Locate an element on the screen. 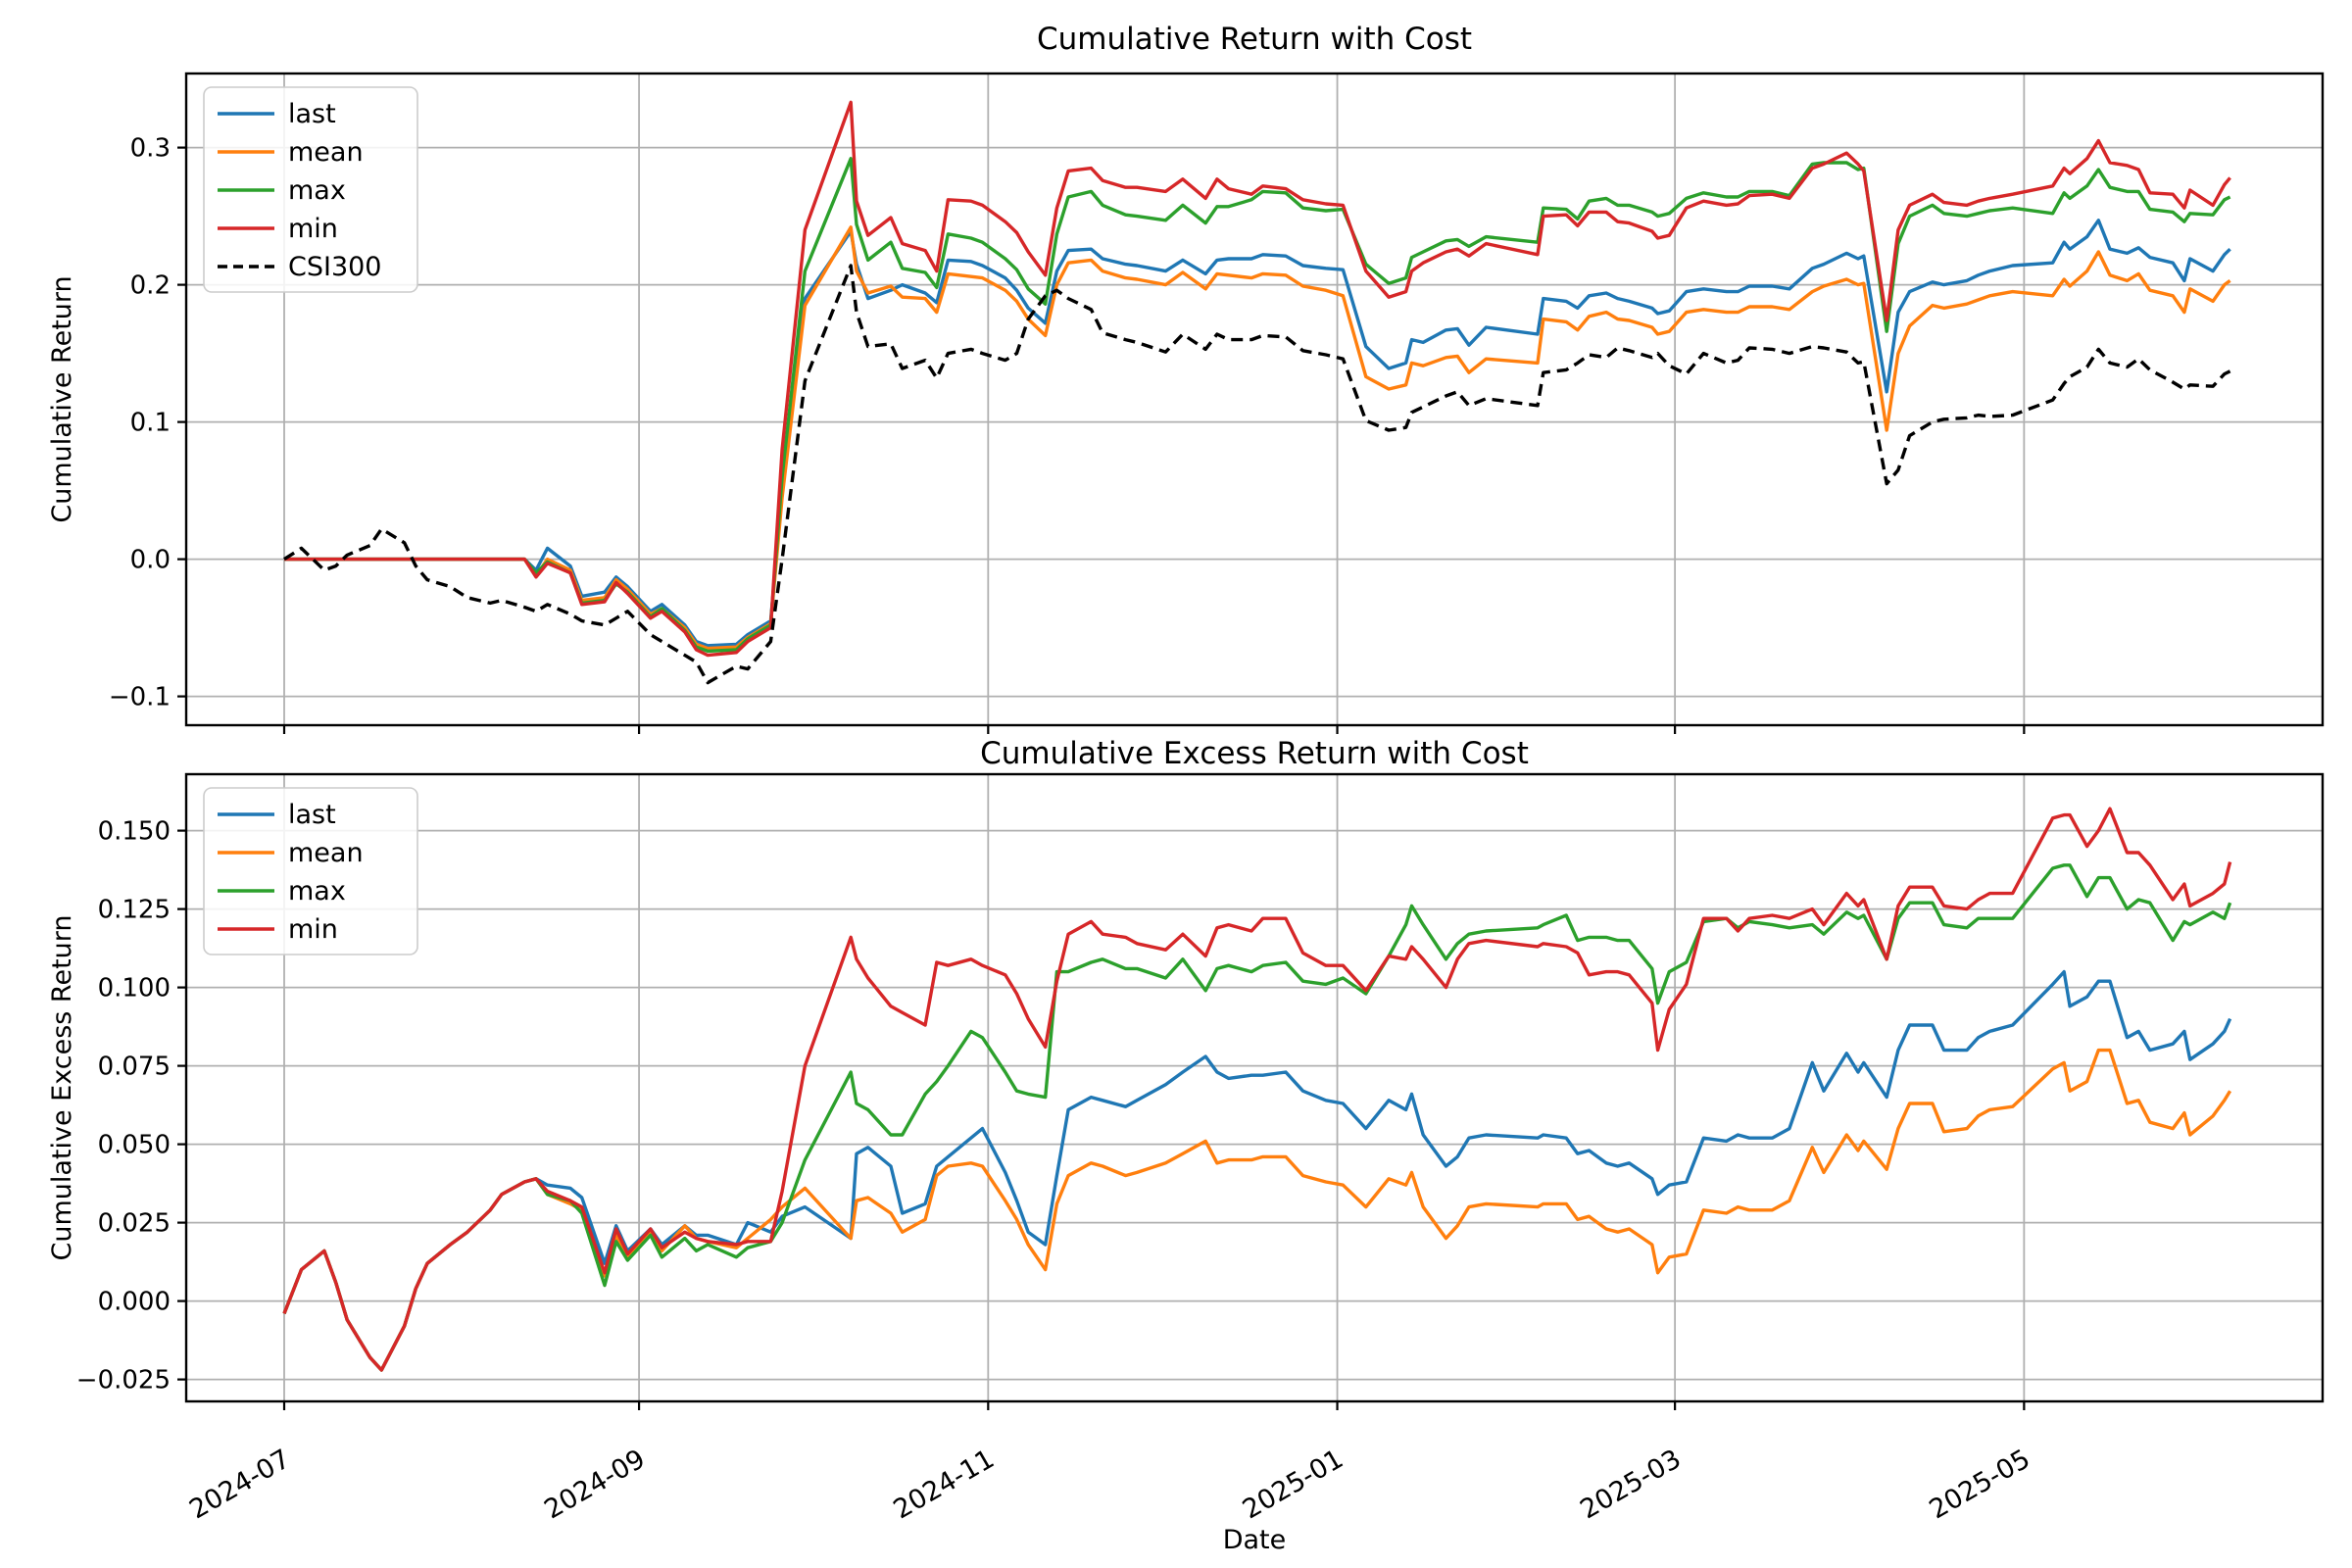  x-tick-label: 2024-09 is located at coordinates (594, 1484).